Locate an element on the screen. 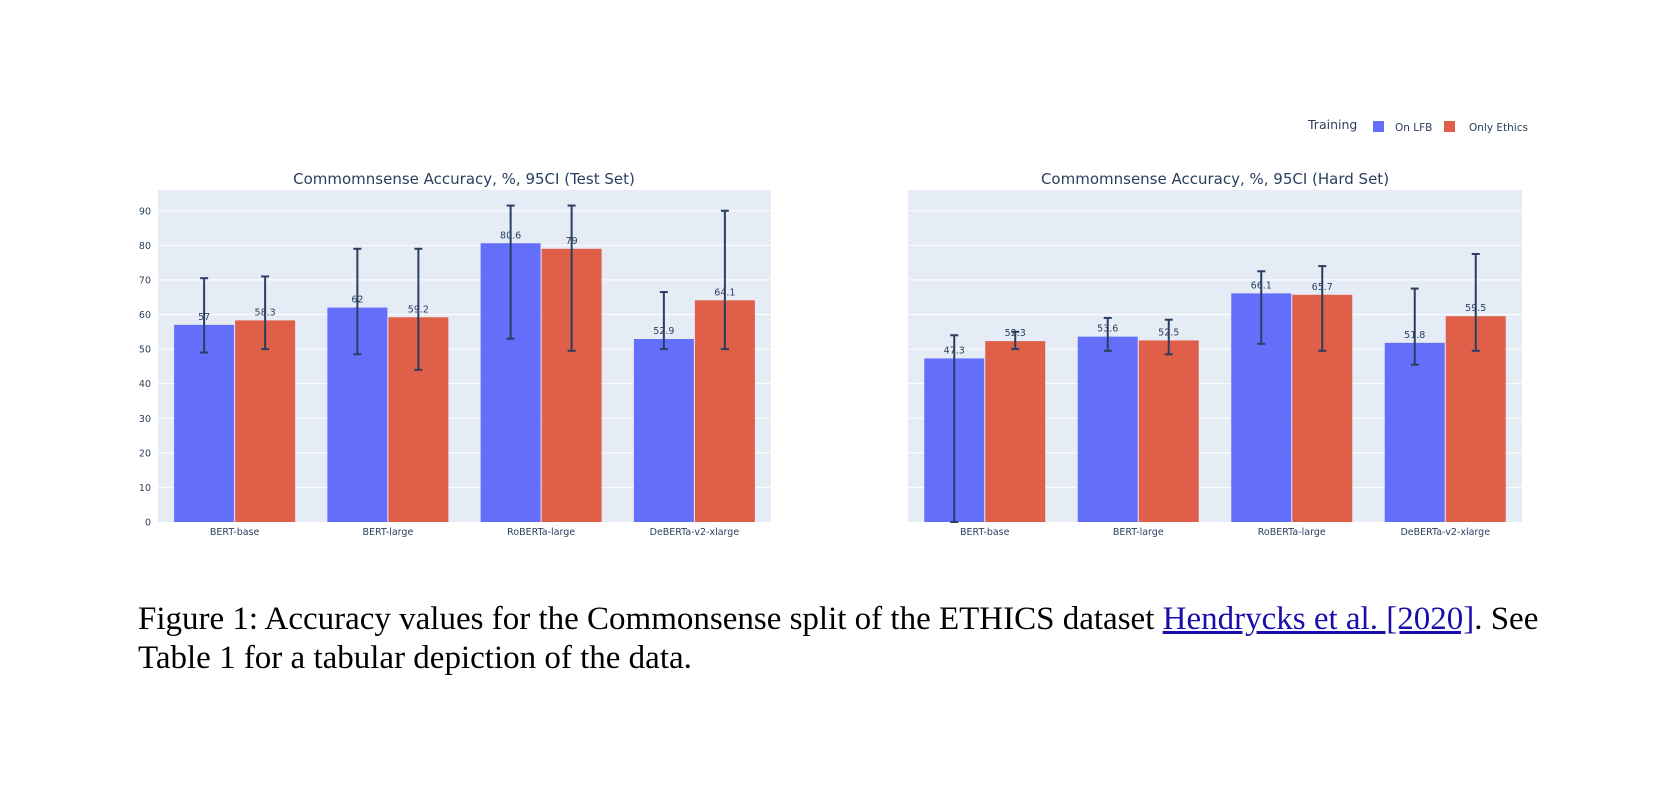 This screenshot has width=1668, height=804. error-bars-test-set is located at coordinates (464, 287).